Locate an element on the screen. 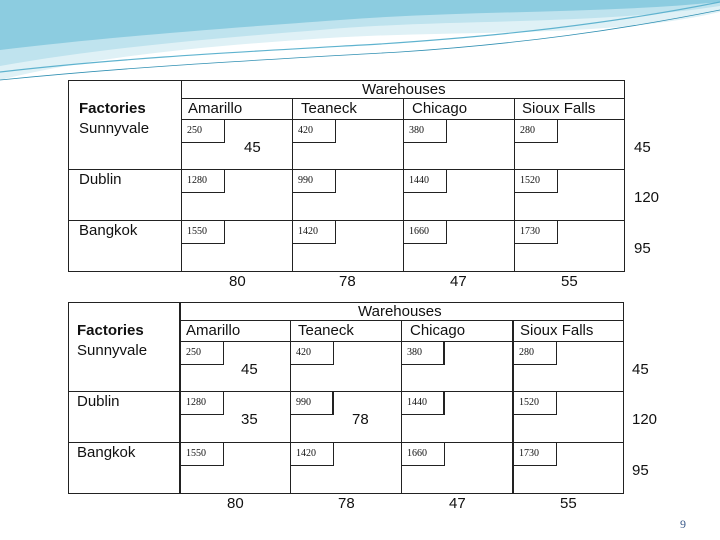 The height and width of the screenshot is (540, 720). allocation-value: 35 is located at coordinates (249, 419).